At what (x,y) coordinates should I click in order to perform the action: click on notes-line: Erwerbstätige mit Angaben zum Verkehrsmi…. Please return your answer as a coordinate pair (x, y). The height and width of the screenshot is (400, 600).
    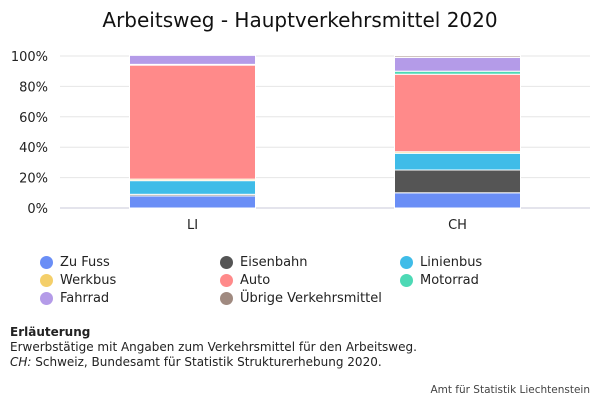
    Looking at the image, I should click on (213, 347).